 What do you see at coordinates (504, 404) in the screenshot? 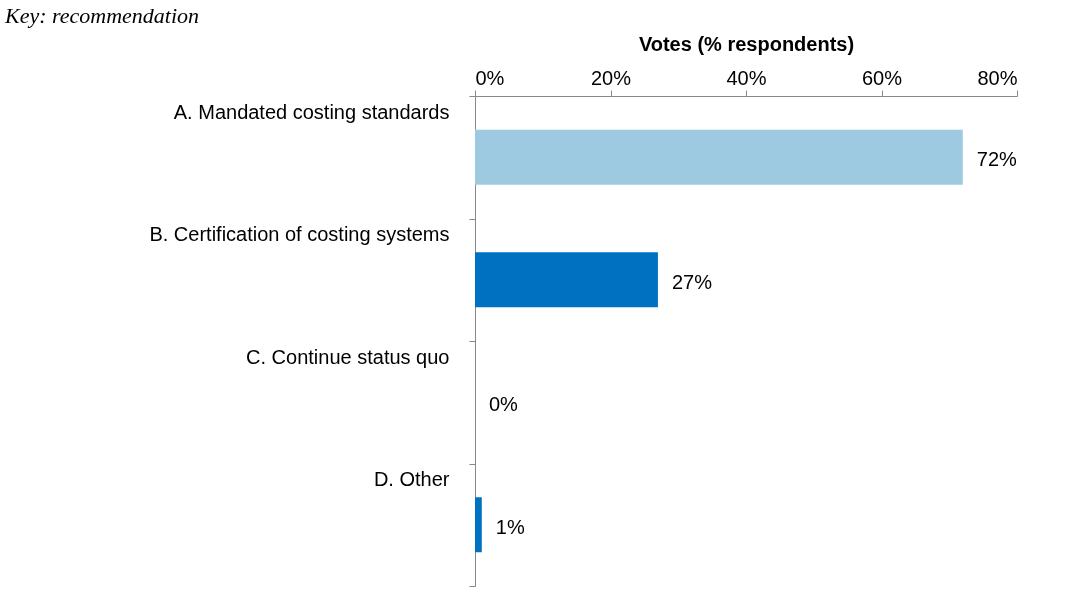
I see `data-label: 0%` at bounding box center [504, 404].